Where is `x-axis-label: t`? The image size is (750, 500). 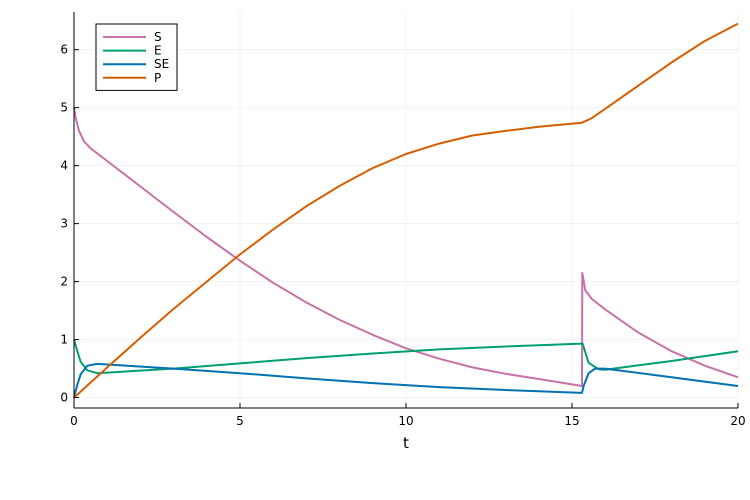
x-axis-label: t is located at coordinates (406, 443).